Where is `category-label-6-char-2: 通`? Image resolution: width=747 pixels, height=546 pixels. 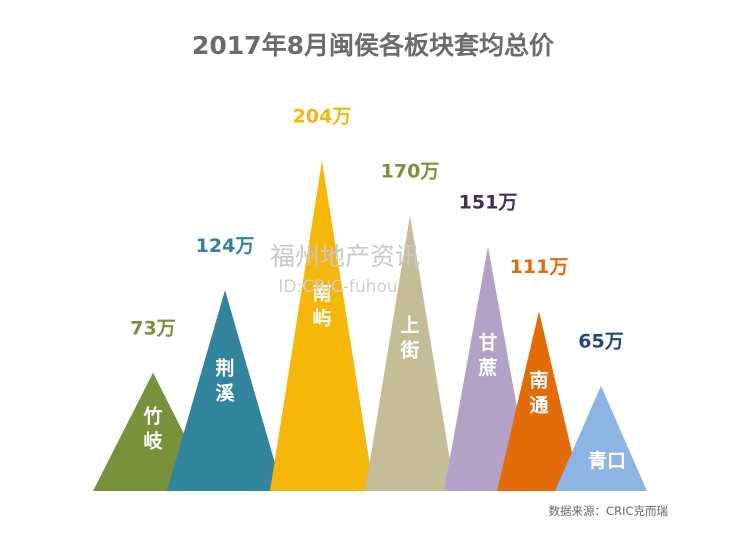
category-label-6-char-2: 通 is located at coordinates (539, 406).